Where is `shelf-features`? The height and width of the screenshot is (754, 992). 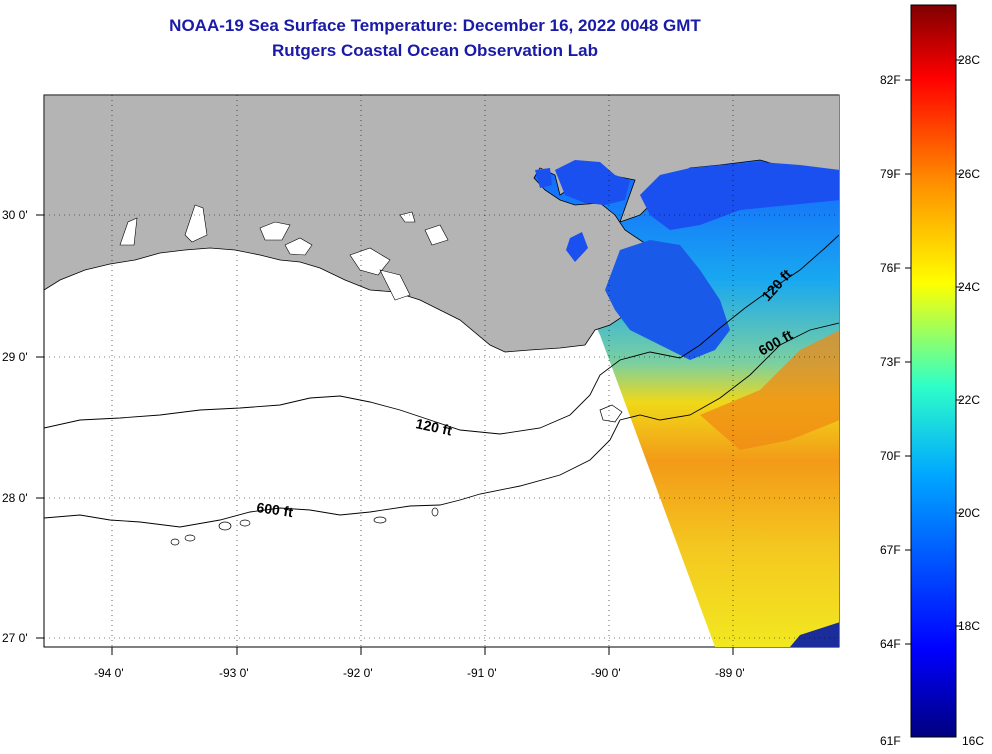
shelf-features is located at coordinates (396, 475).